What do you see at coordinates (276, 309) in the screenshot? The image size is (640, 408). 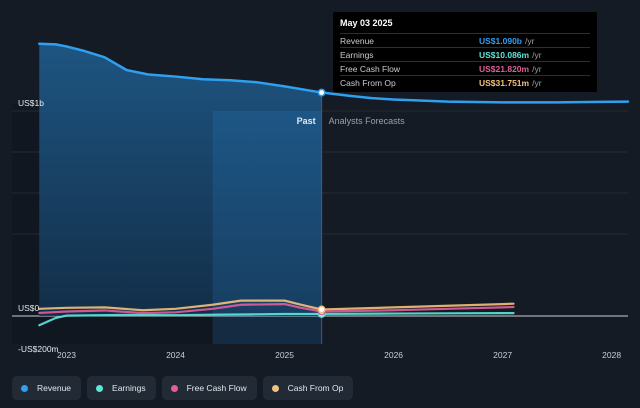 I see `series-line-free-cash-flow` at bounding box center [276, 309].